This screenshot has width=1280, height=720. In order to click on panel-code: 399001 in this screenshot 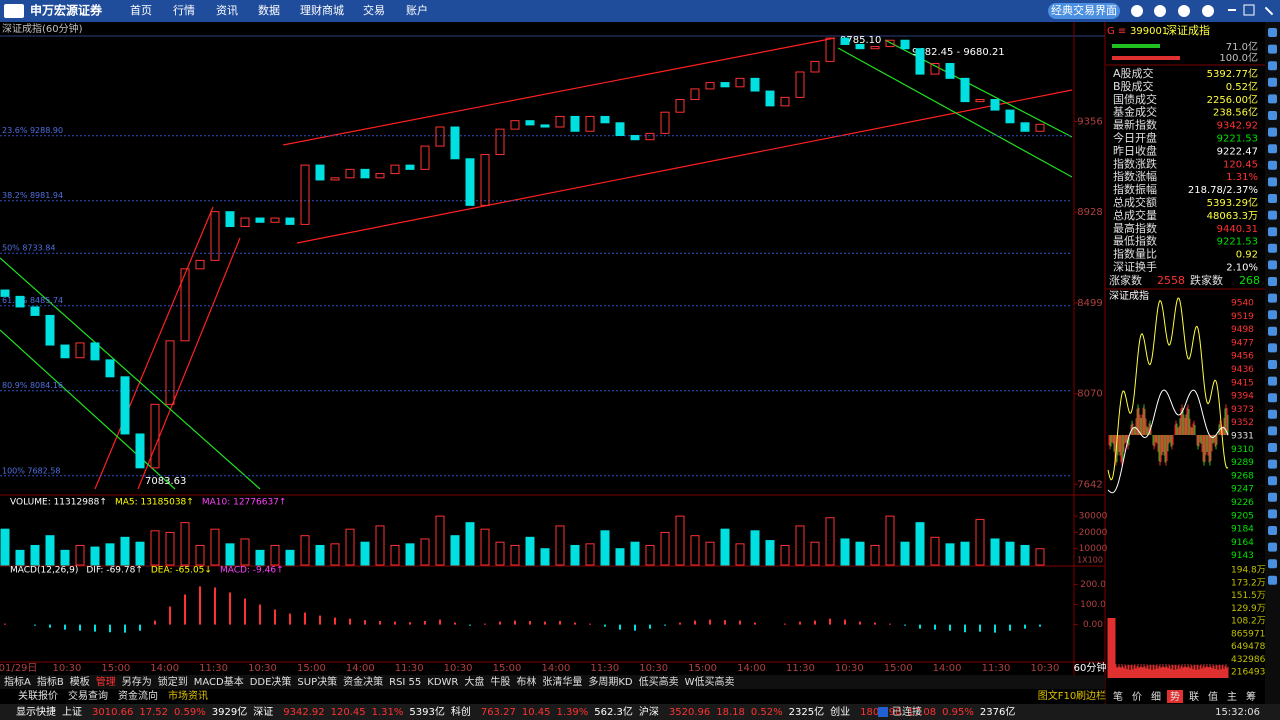, I will do `click(1149, 31)`.